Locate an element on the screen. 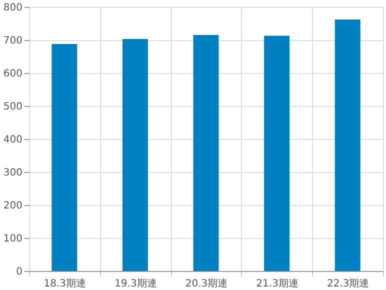 The width and height of the screenshot is (386, 290). x-tick-label: 21.3期連 is located at coordinates (277, 284).